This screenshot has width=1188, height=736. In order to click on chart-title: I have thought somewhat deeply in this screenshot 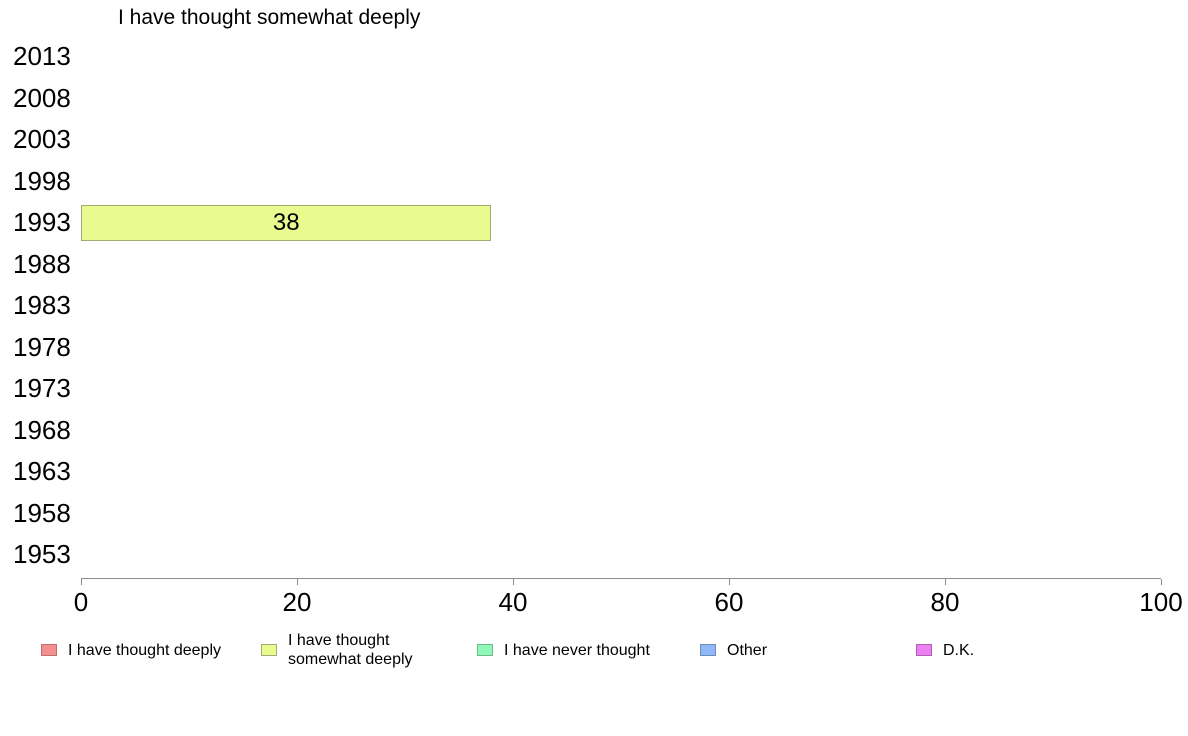, I will do `click(269, 17)`.